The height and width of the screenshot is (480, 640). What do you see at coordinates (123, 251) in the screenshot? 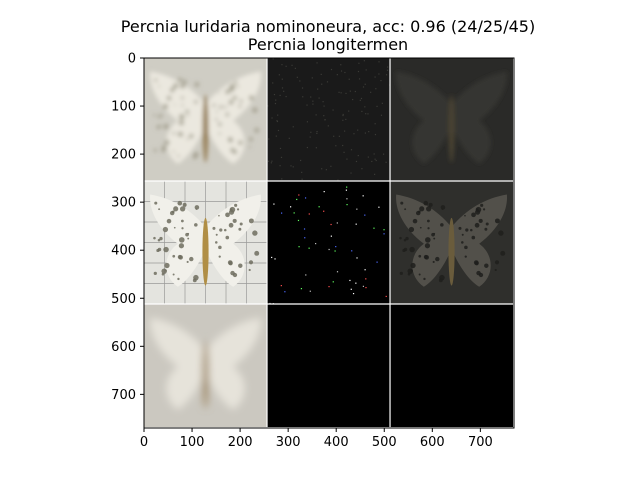
I see `y-tick-label: 400` at bounding box center [123, 251].